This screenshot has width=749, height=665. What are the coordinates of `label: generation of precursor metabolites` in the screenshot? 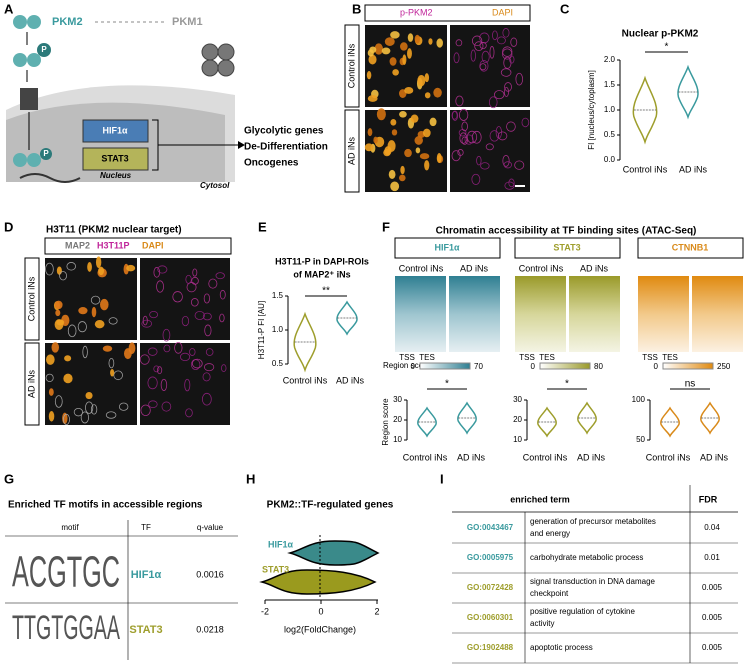 It's located at (593, 521).